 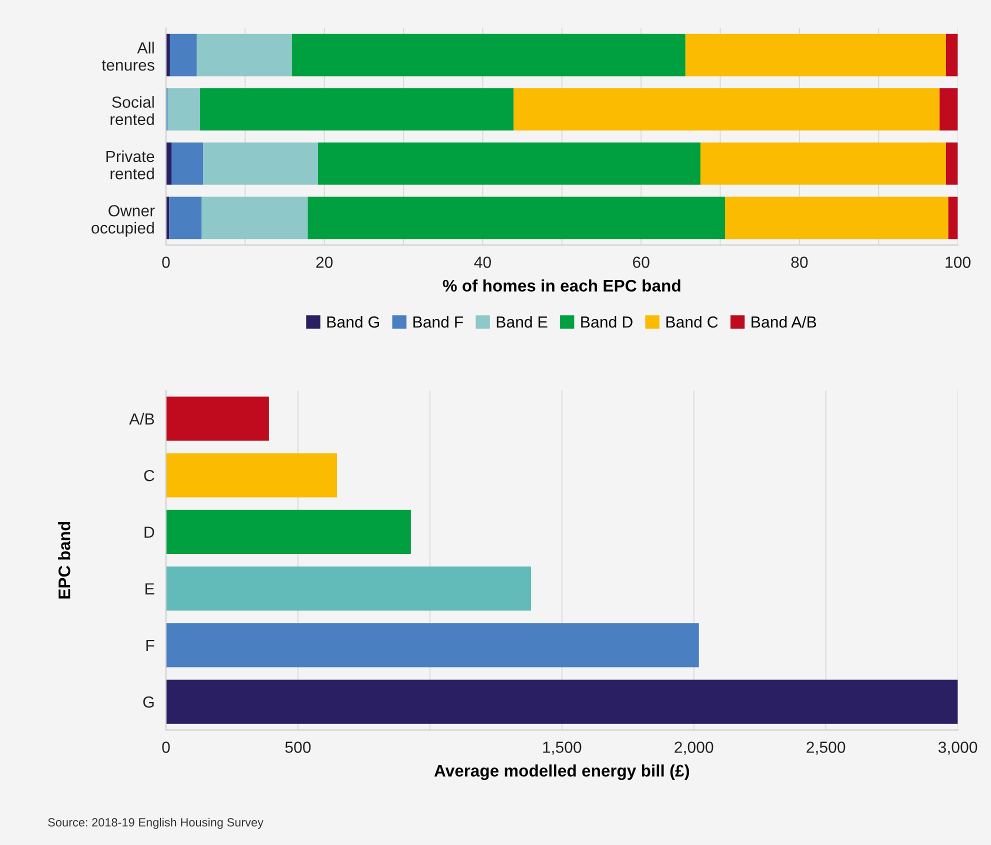 What do you see at coordinates (150, 588) in the screenshot?
I see `y-tick-label: E` at bounding box center [150, 588].